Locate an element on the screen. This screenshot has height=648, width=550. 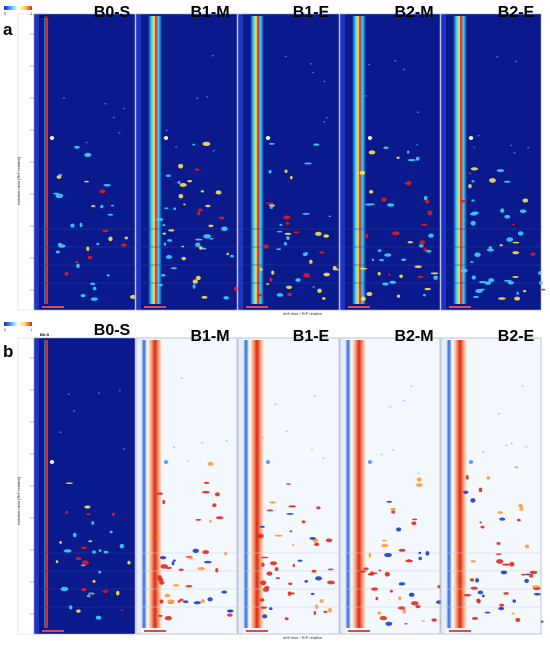
y-axis-label-b: retention time [RIP relative] is located at coordinates (18, 500).